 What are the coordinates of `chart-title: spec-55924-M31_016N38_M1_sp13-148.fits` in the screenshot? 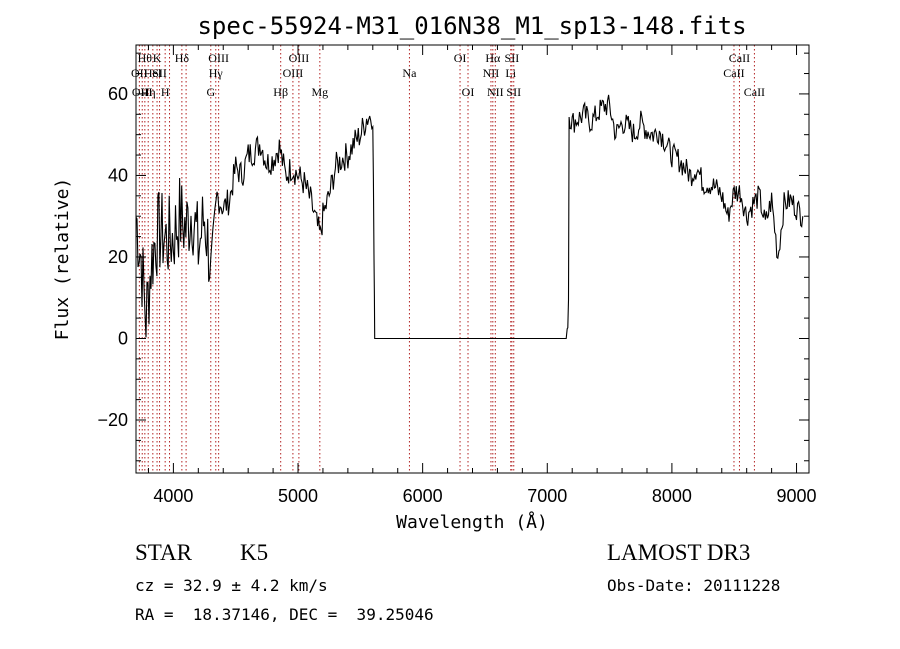 It's located at (471, 26).